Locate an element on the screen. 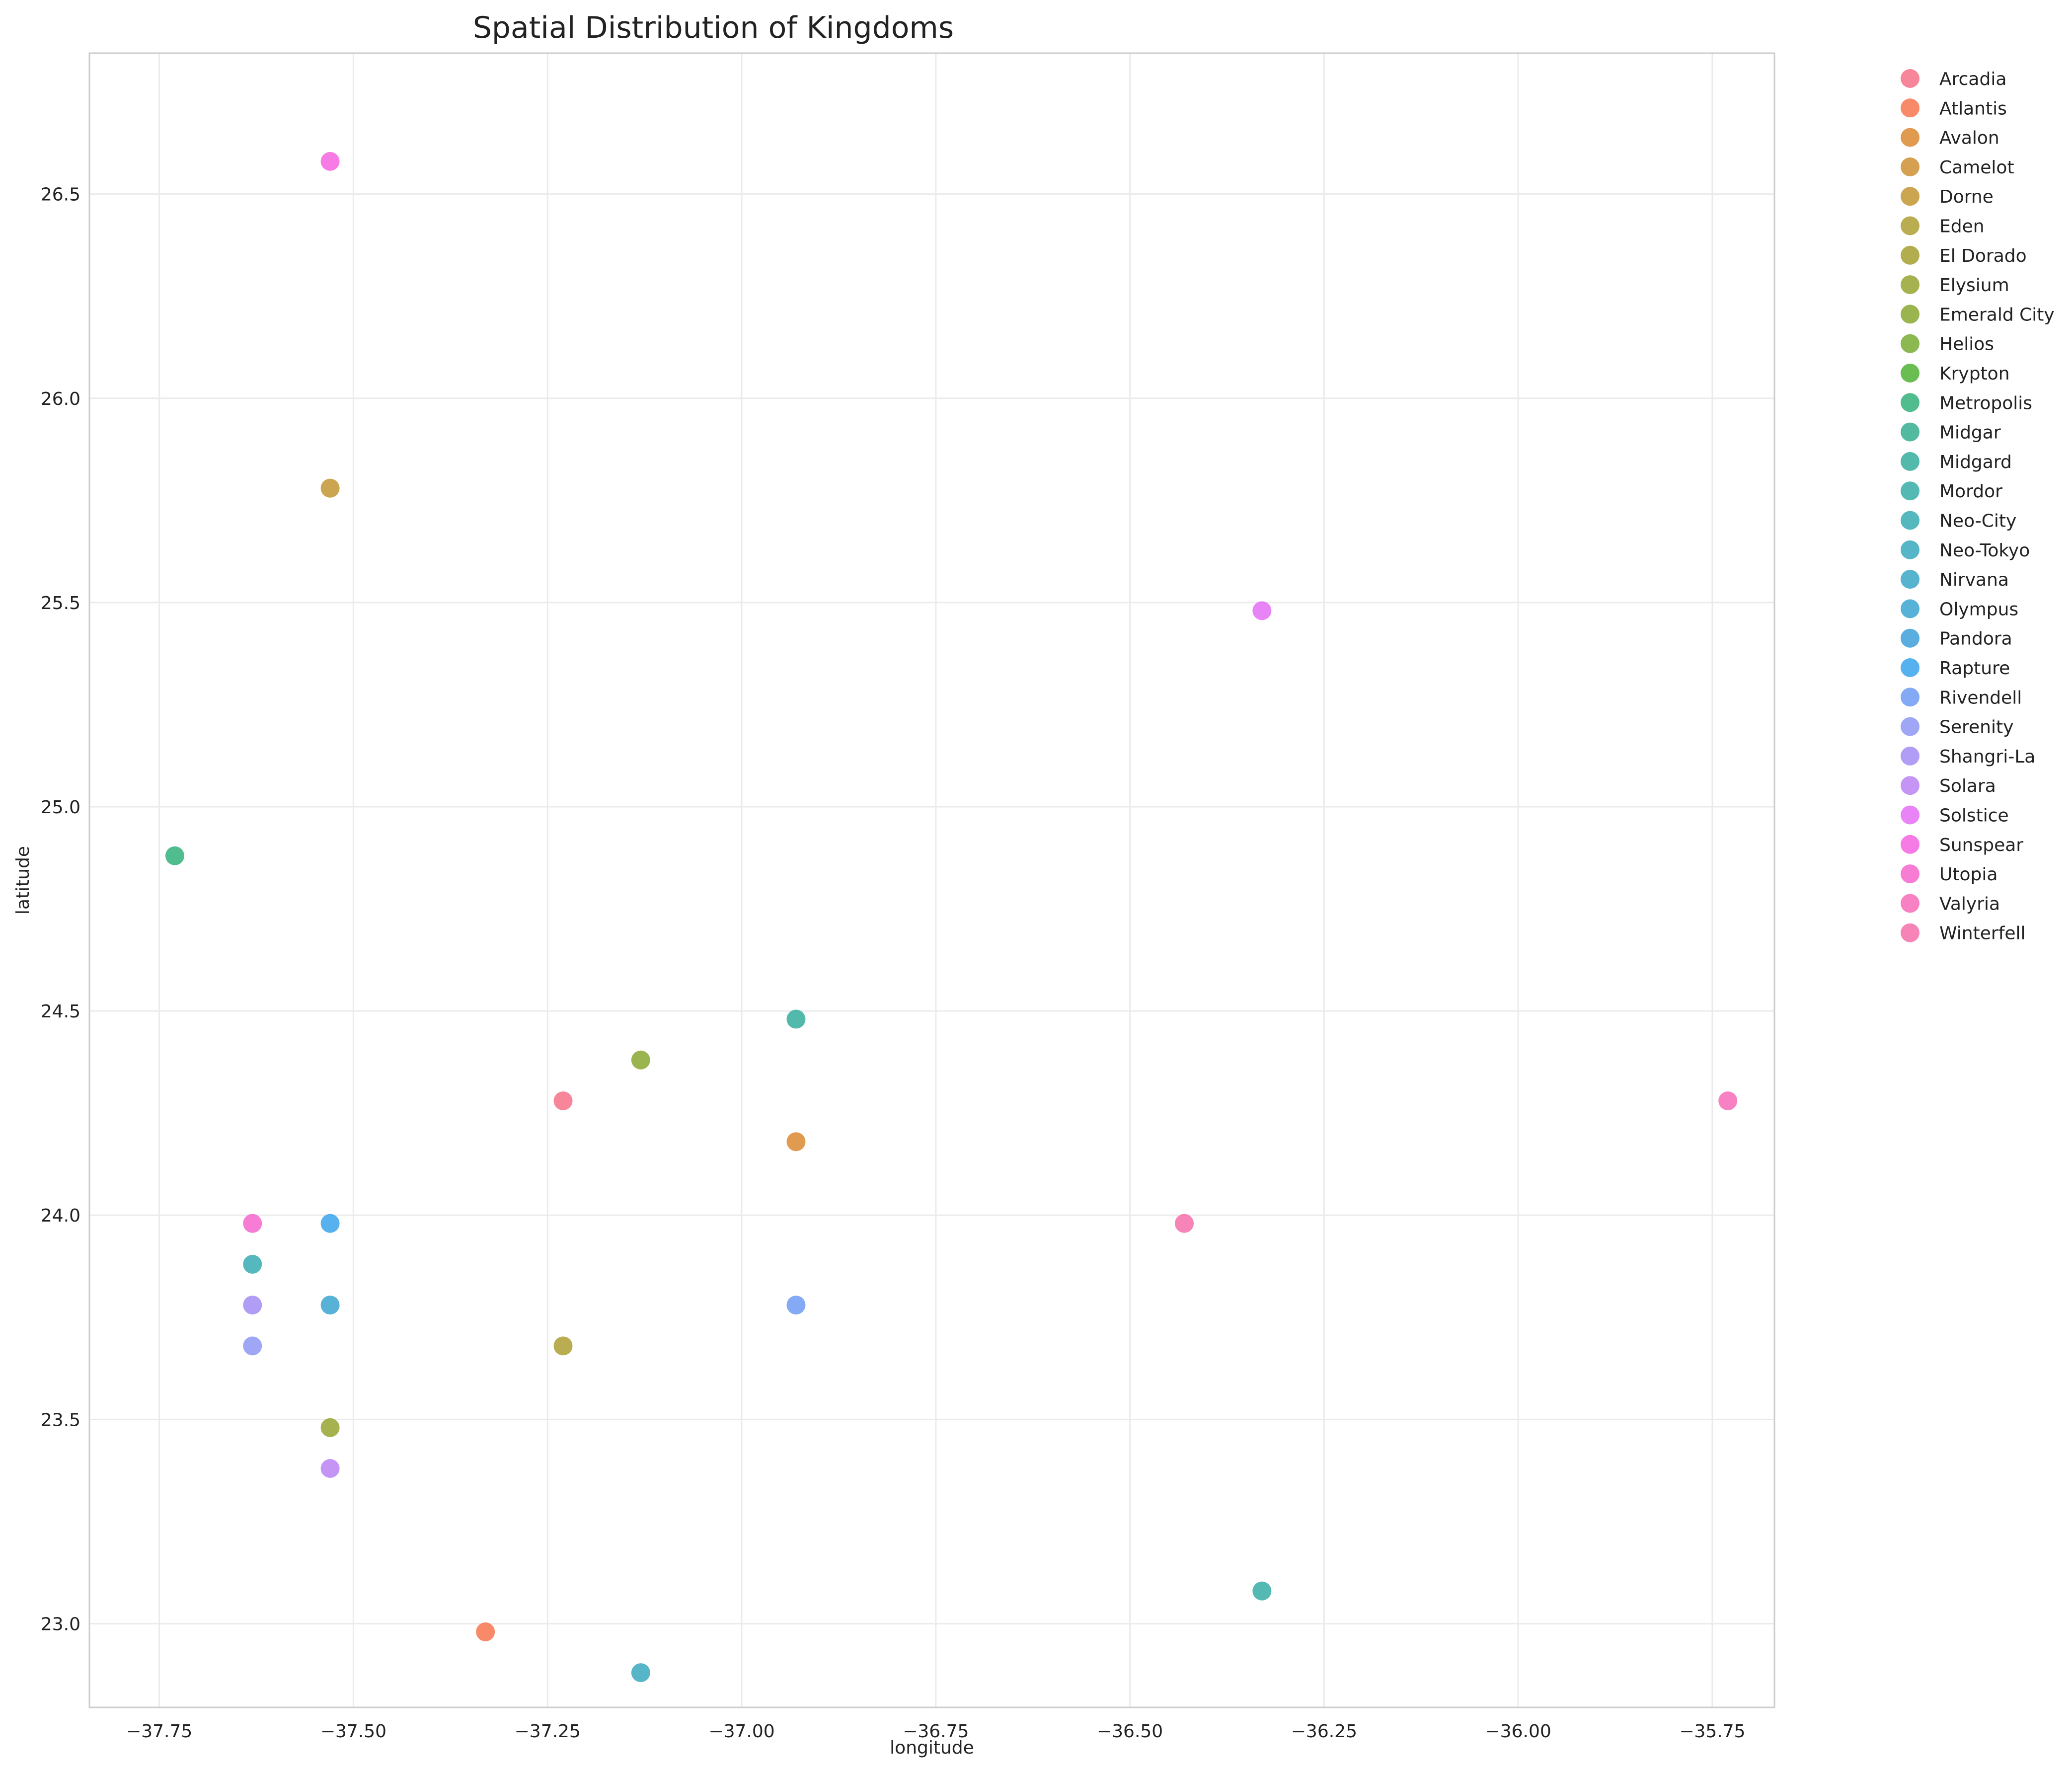 The width and height of the screenshot is (2072, 1770). legend-label-olympus: Olympus is located at coordinates (1978, 609).